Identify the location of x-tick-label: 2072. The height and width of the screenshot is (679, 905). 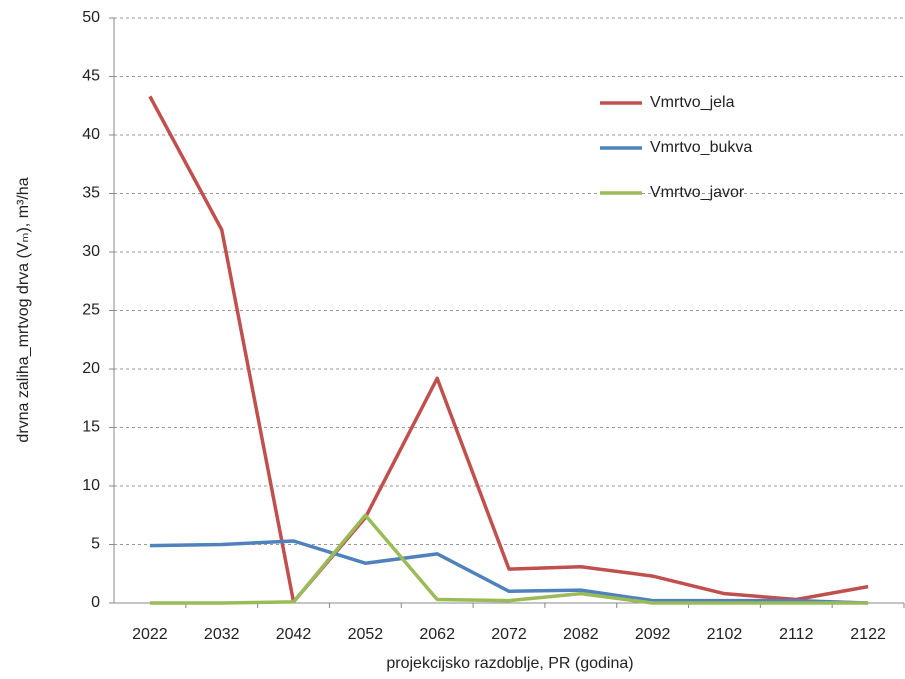
(509, 634).